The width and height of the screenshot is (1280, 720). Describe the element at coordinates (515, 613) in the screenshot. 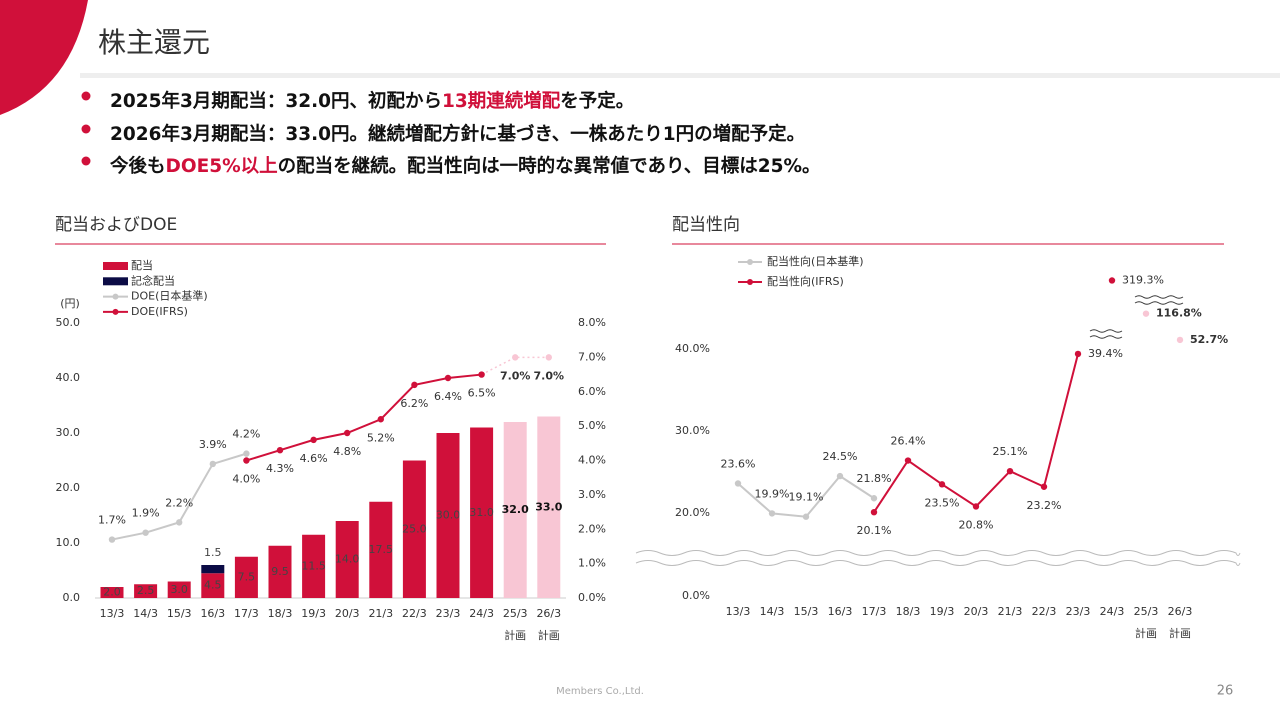

I see `x-tick-label: 25/3` at that location.